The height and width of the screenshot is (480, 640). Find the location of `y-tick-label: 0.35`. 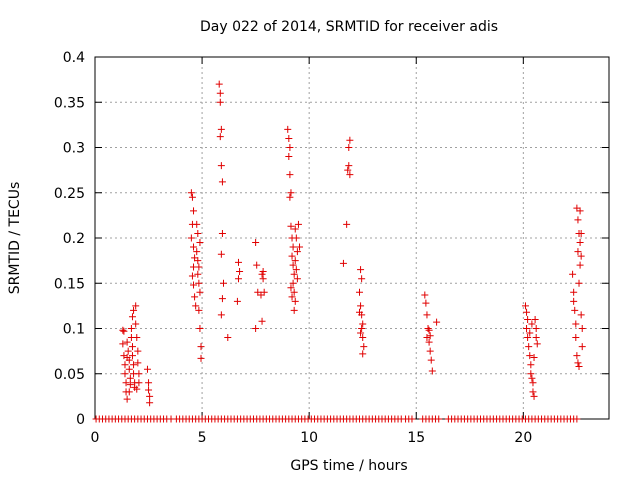

y-tick-label: 0.35 is located at coordinates (69, 103).